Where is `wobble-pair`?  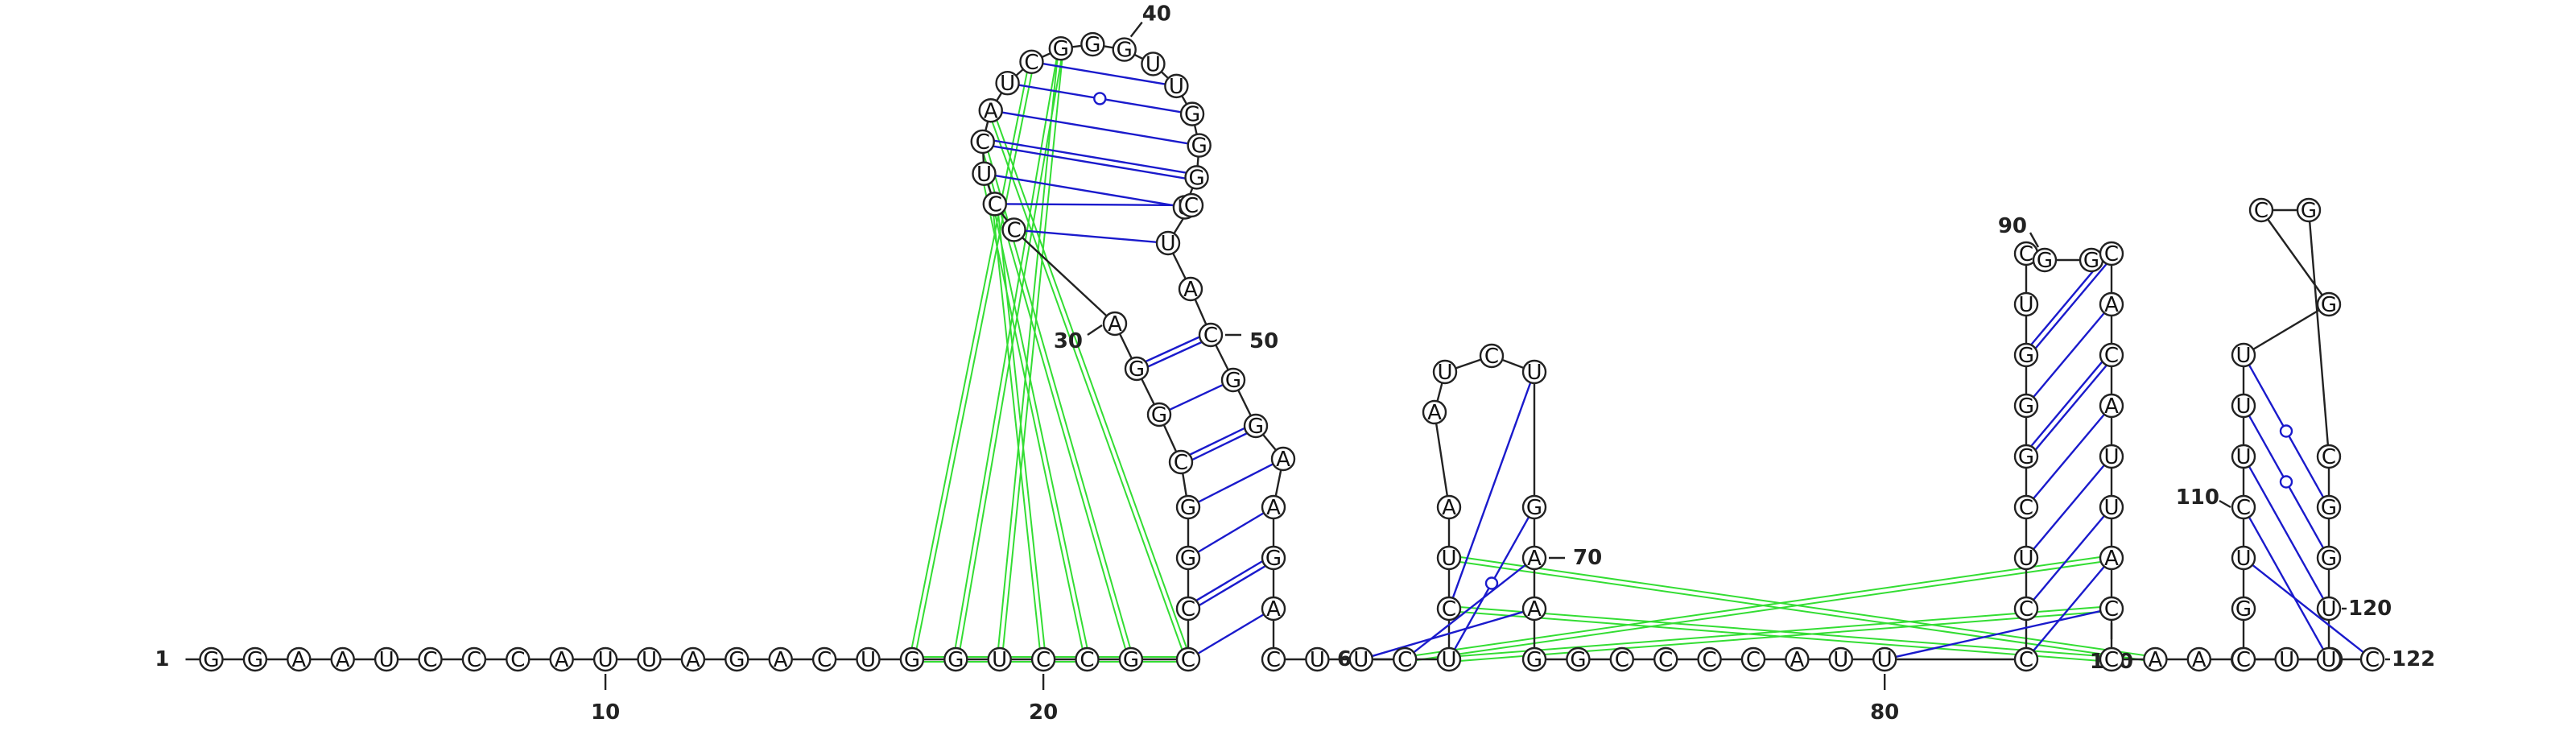 wobble-pair is located at coordinates (2286, 482).